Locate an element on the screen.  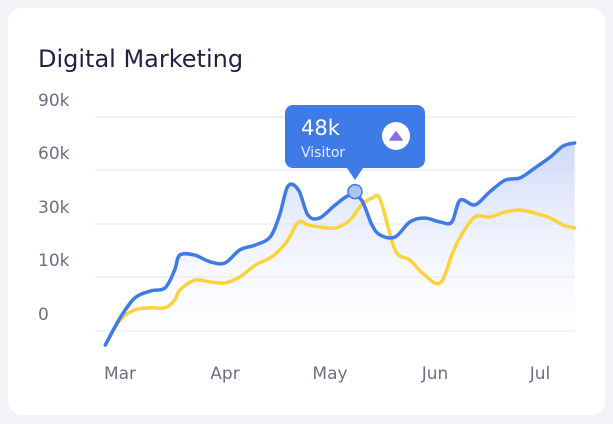
y-tick-label: 10k is located at coordinates (54, 261).